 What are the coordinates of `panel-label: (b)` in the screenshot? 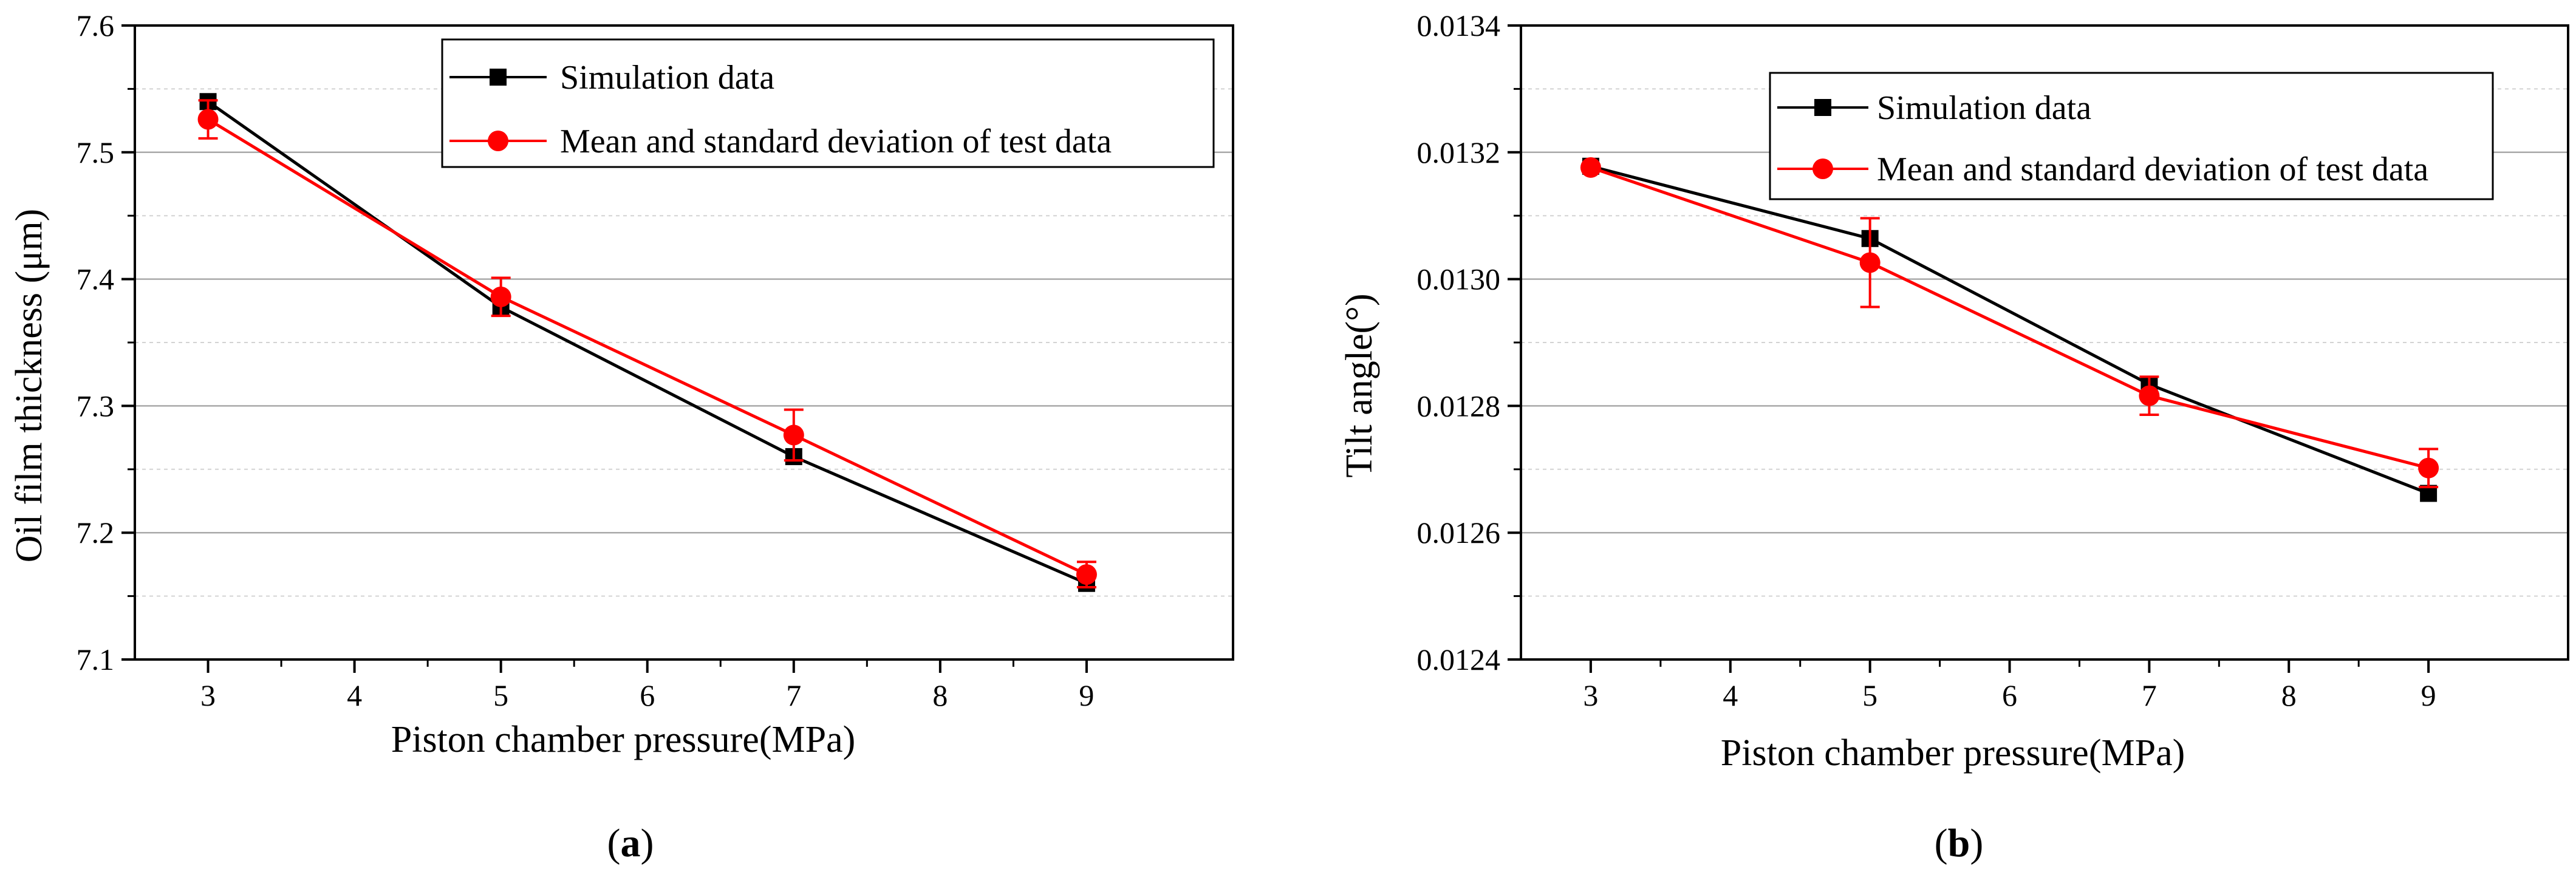 It's located at (1959, 843).